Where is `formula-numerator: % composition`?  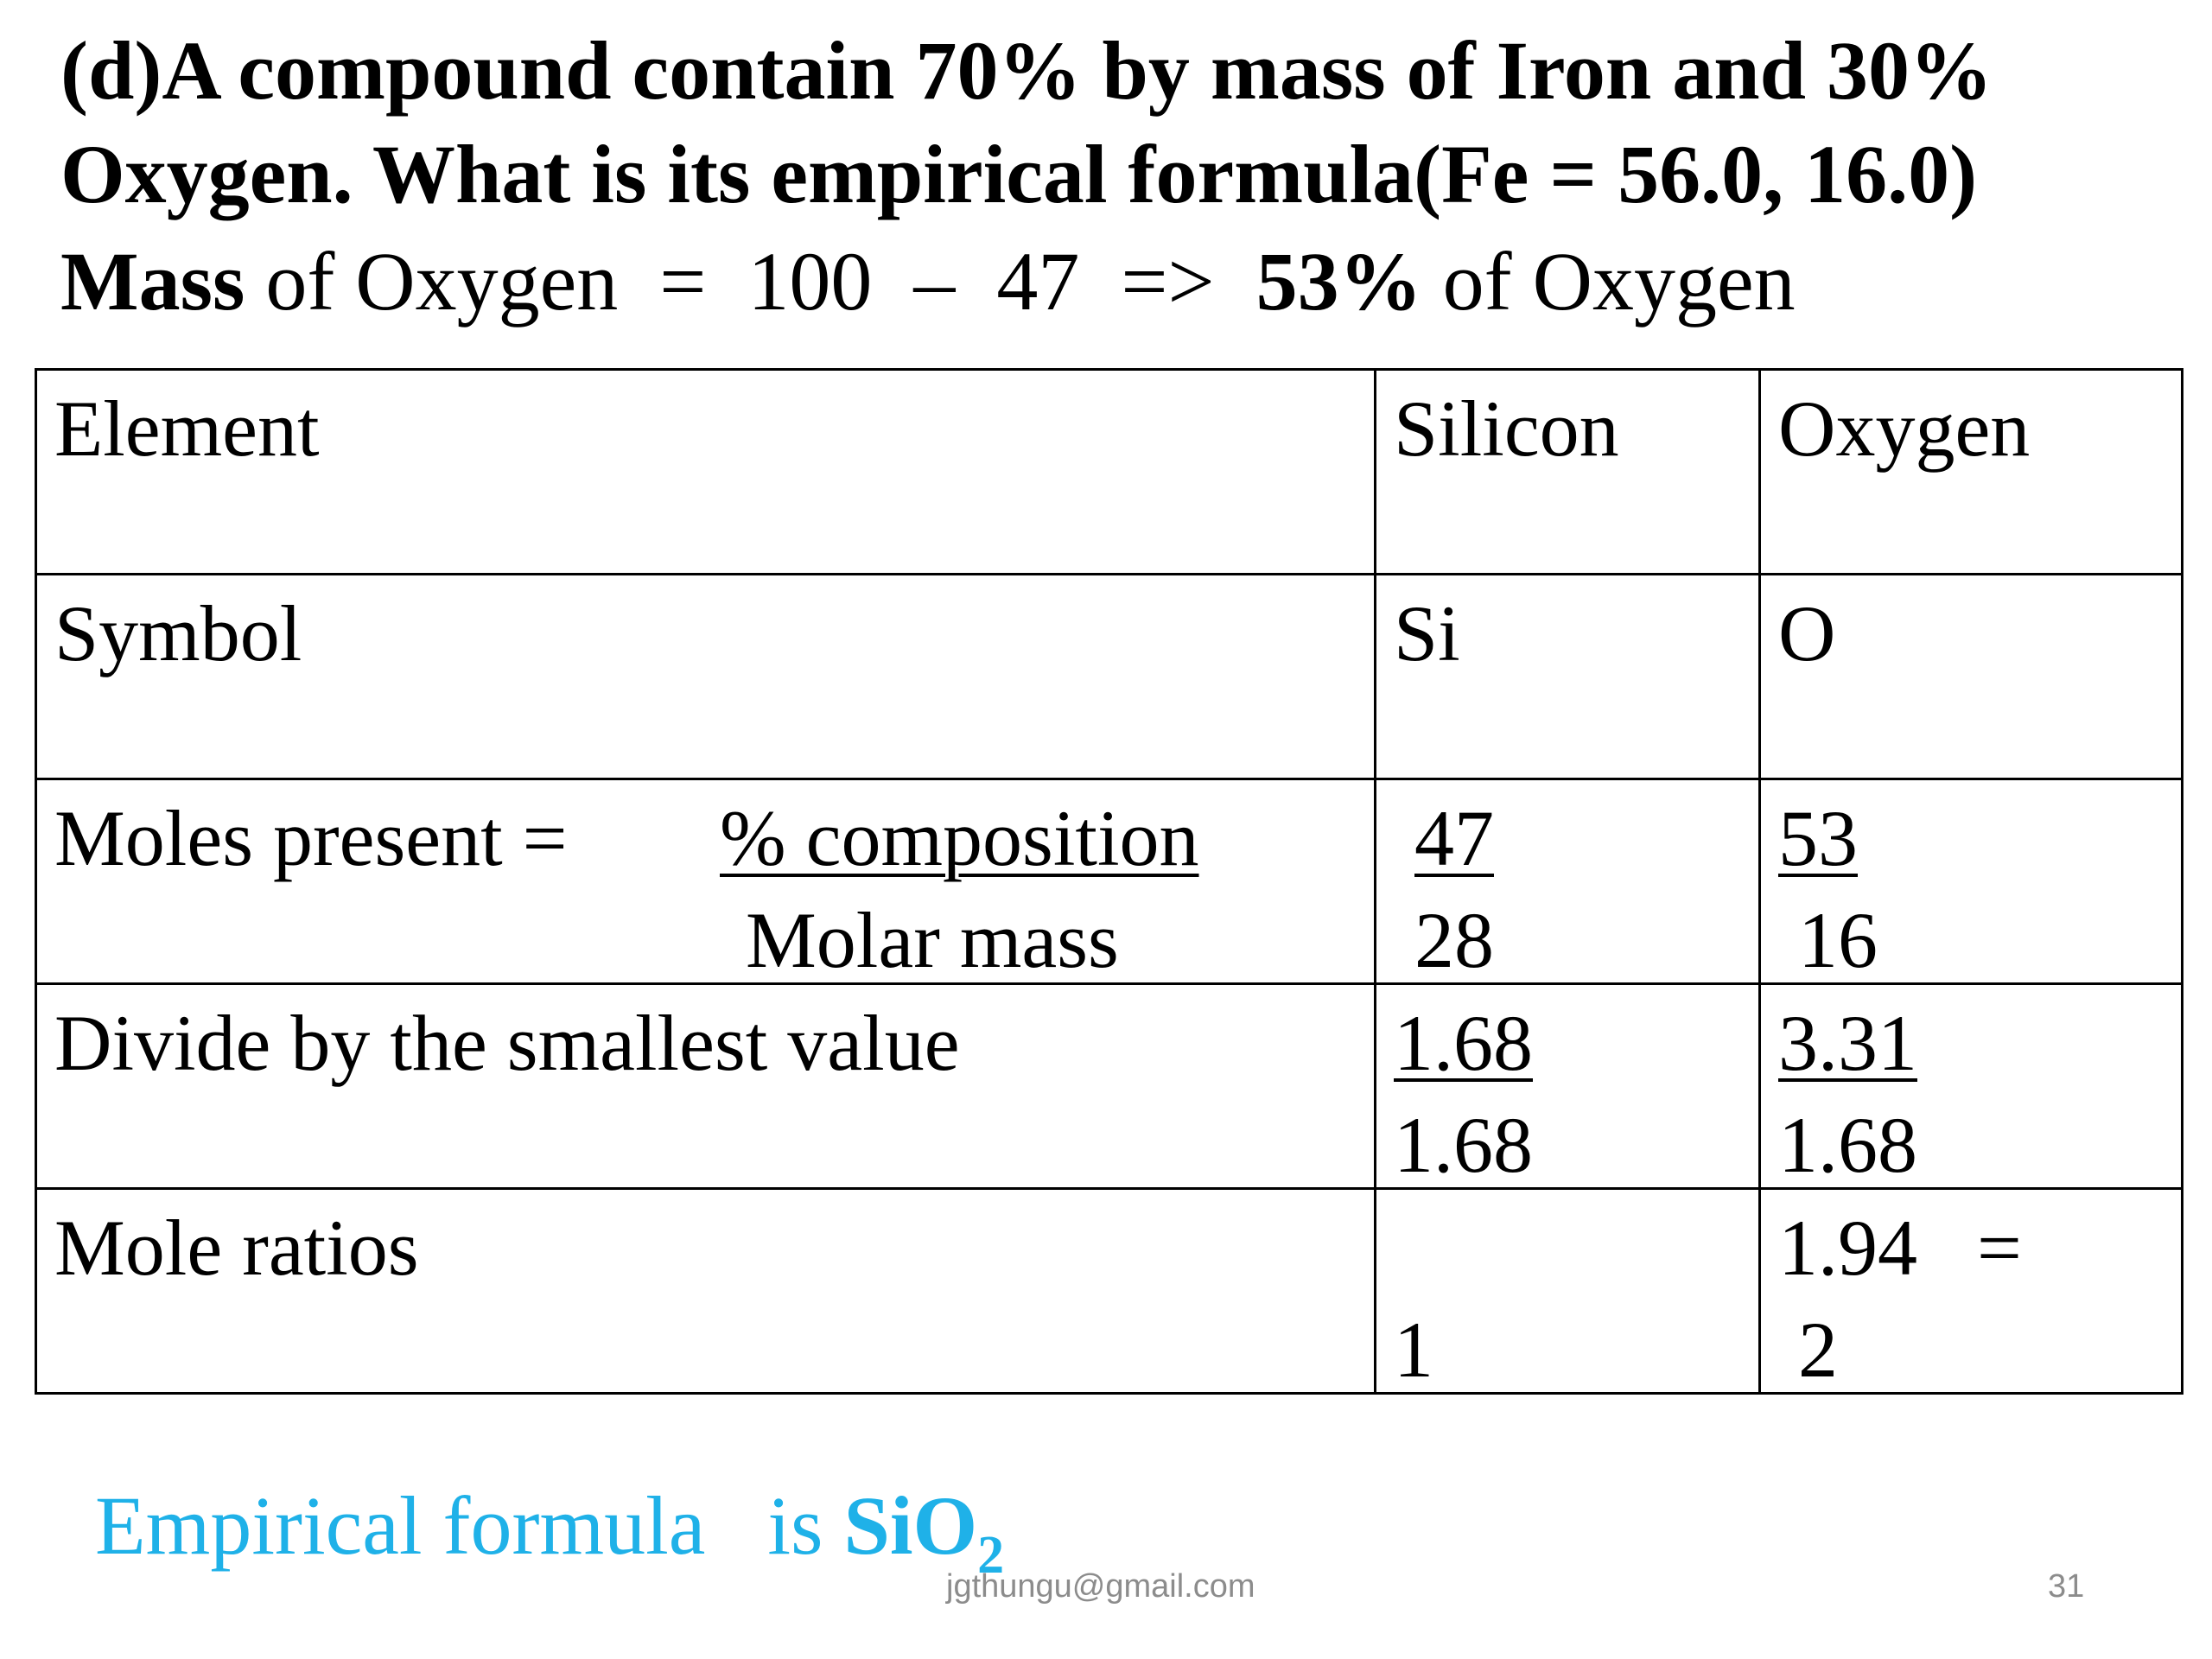
formula-numerator: % composition is located at coordinates (959, 838).